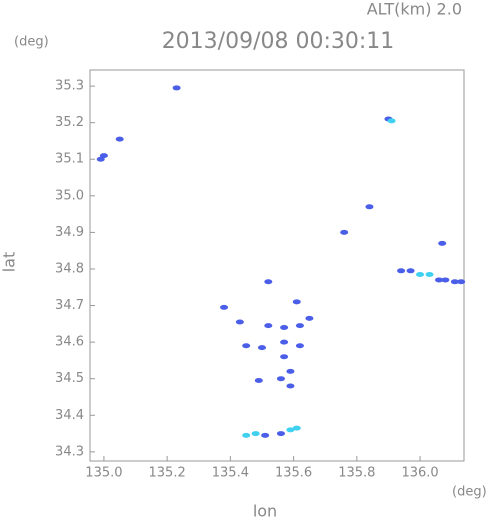 This screenshot has height=521, width=491. I want to click on y-tick-label: 34.6, so click(69, 342).